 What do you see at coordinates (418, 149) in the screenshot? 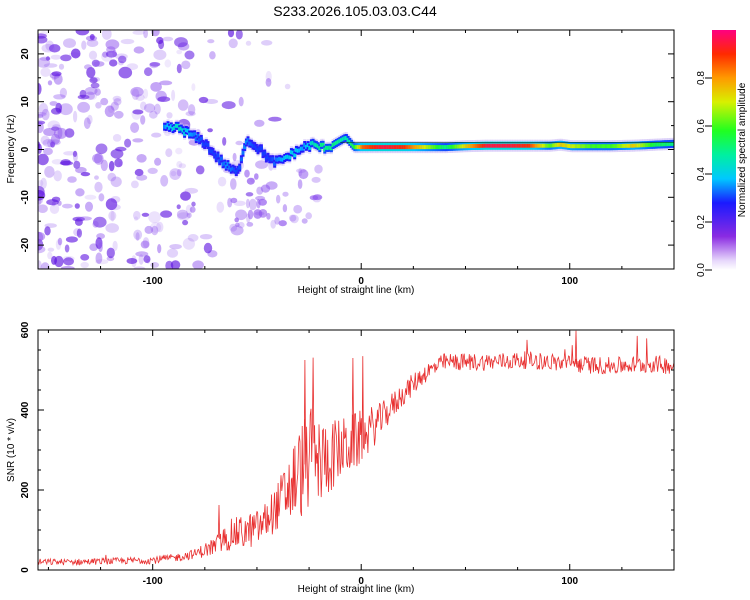
I see `ridge-core` at bounding box center [418, 149].